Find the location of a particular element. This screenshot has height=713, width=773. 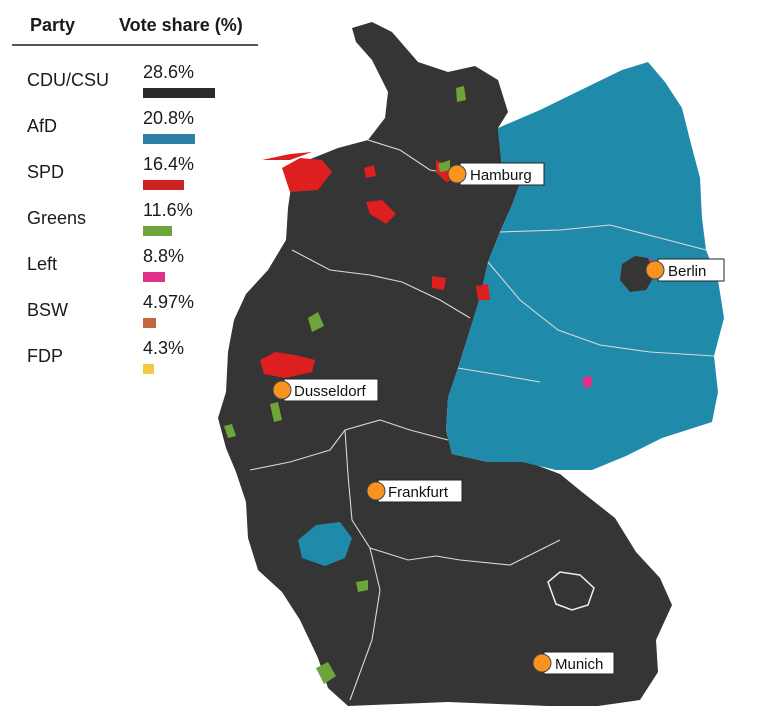

party-vote-share: 11.6% is located at coordinates (168, 210).